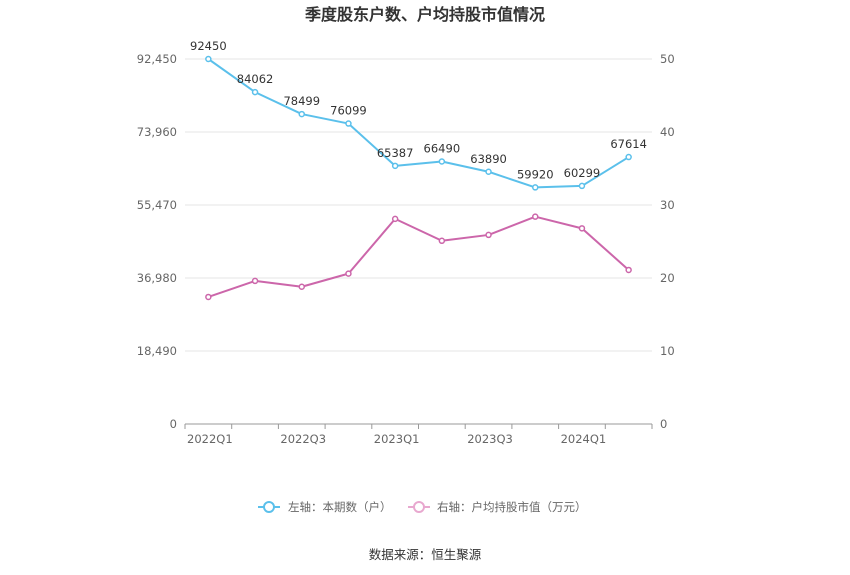  What do you see at coordinates (584, 439) in the screenshot?
I see `x-tick-label: 2024Q1` at bounding box center [584, 439].